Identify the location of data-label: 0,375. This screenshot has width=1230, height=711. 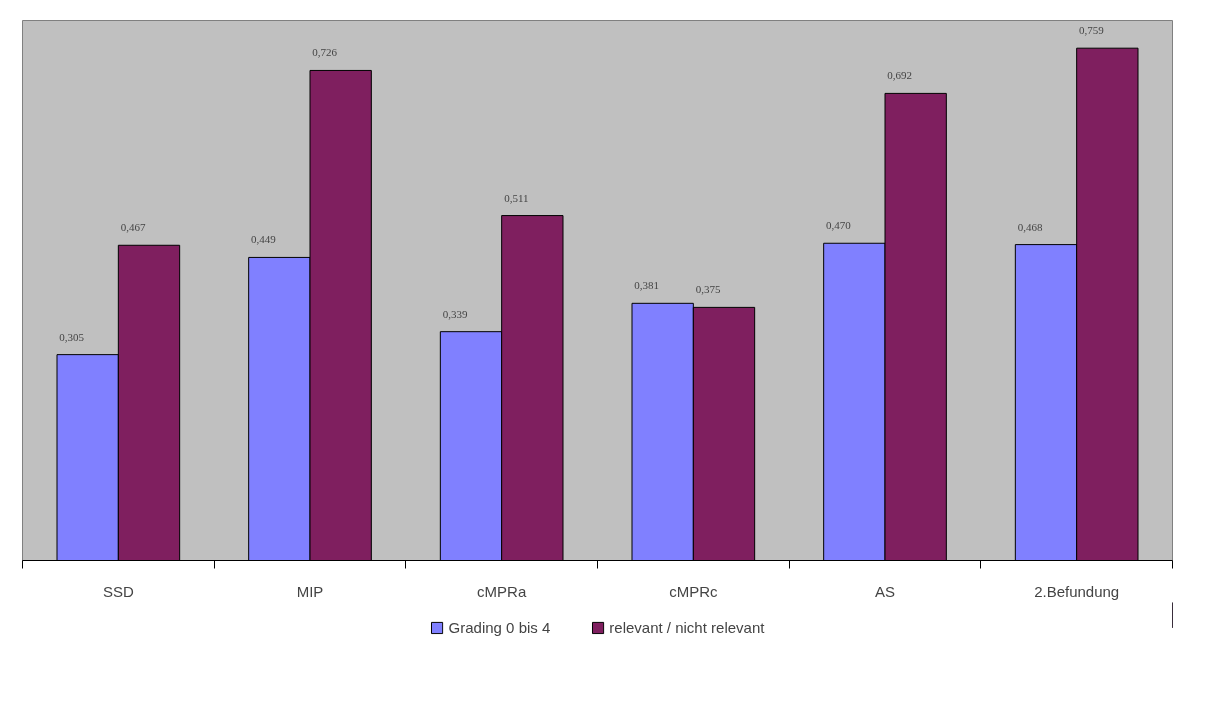
(708, 289).